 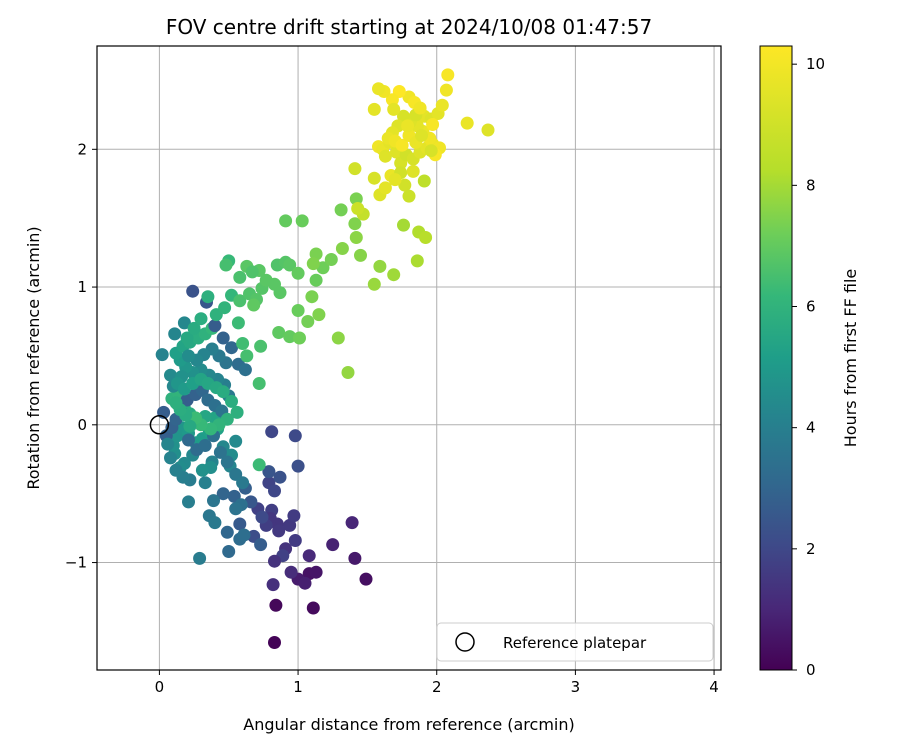 What do you see at coordinates (82, 149) in the screenshot?
I see `y-tick-label: 2` at bounding box center [82, 149].